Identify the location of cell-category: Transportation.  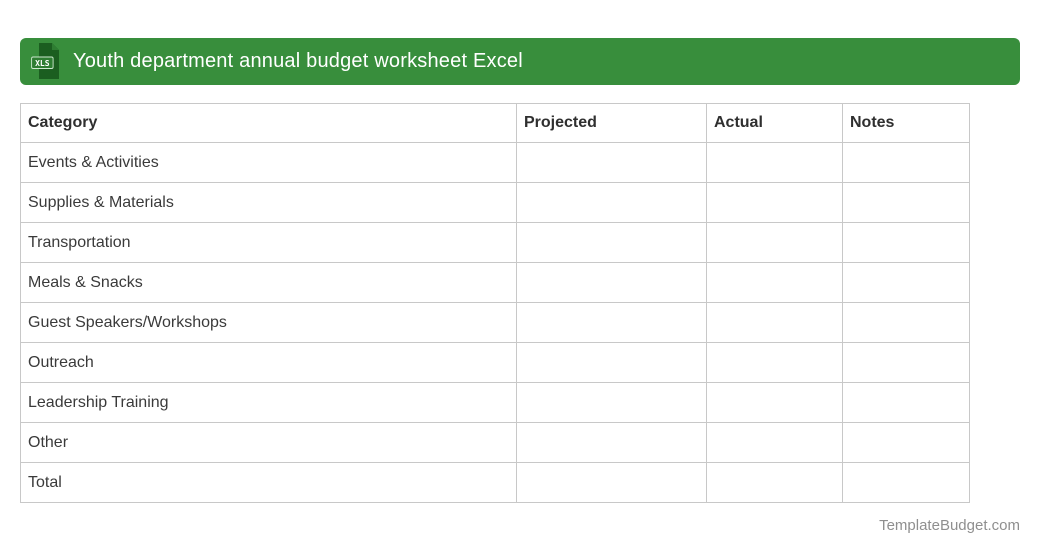
(268, 242).